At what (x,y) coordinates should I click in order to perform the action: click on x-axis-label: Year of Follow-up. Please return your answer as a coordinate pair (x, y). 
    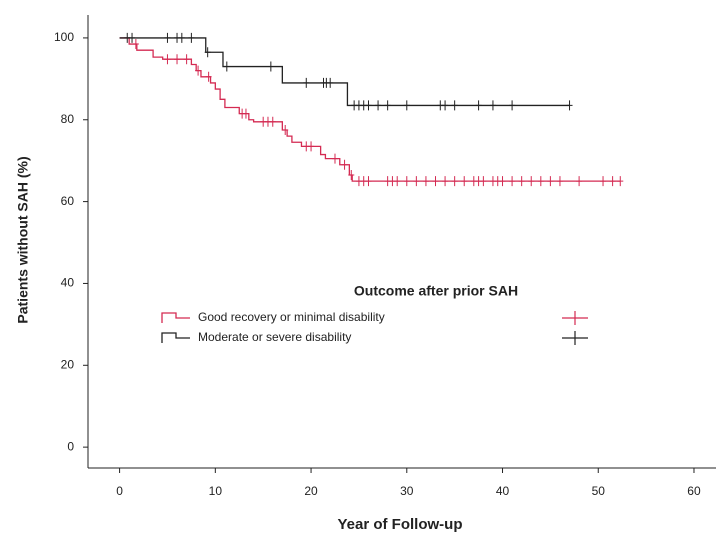
    Looking at the image, I should click on (399, 524).